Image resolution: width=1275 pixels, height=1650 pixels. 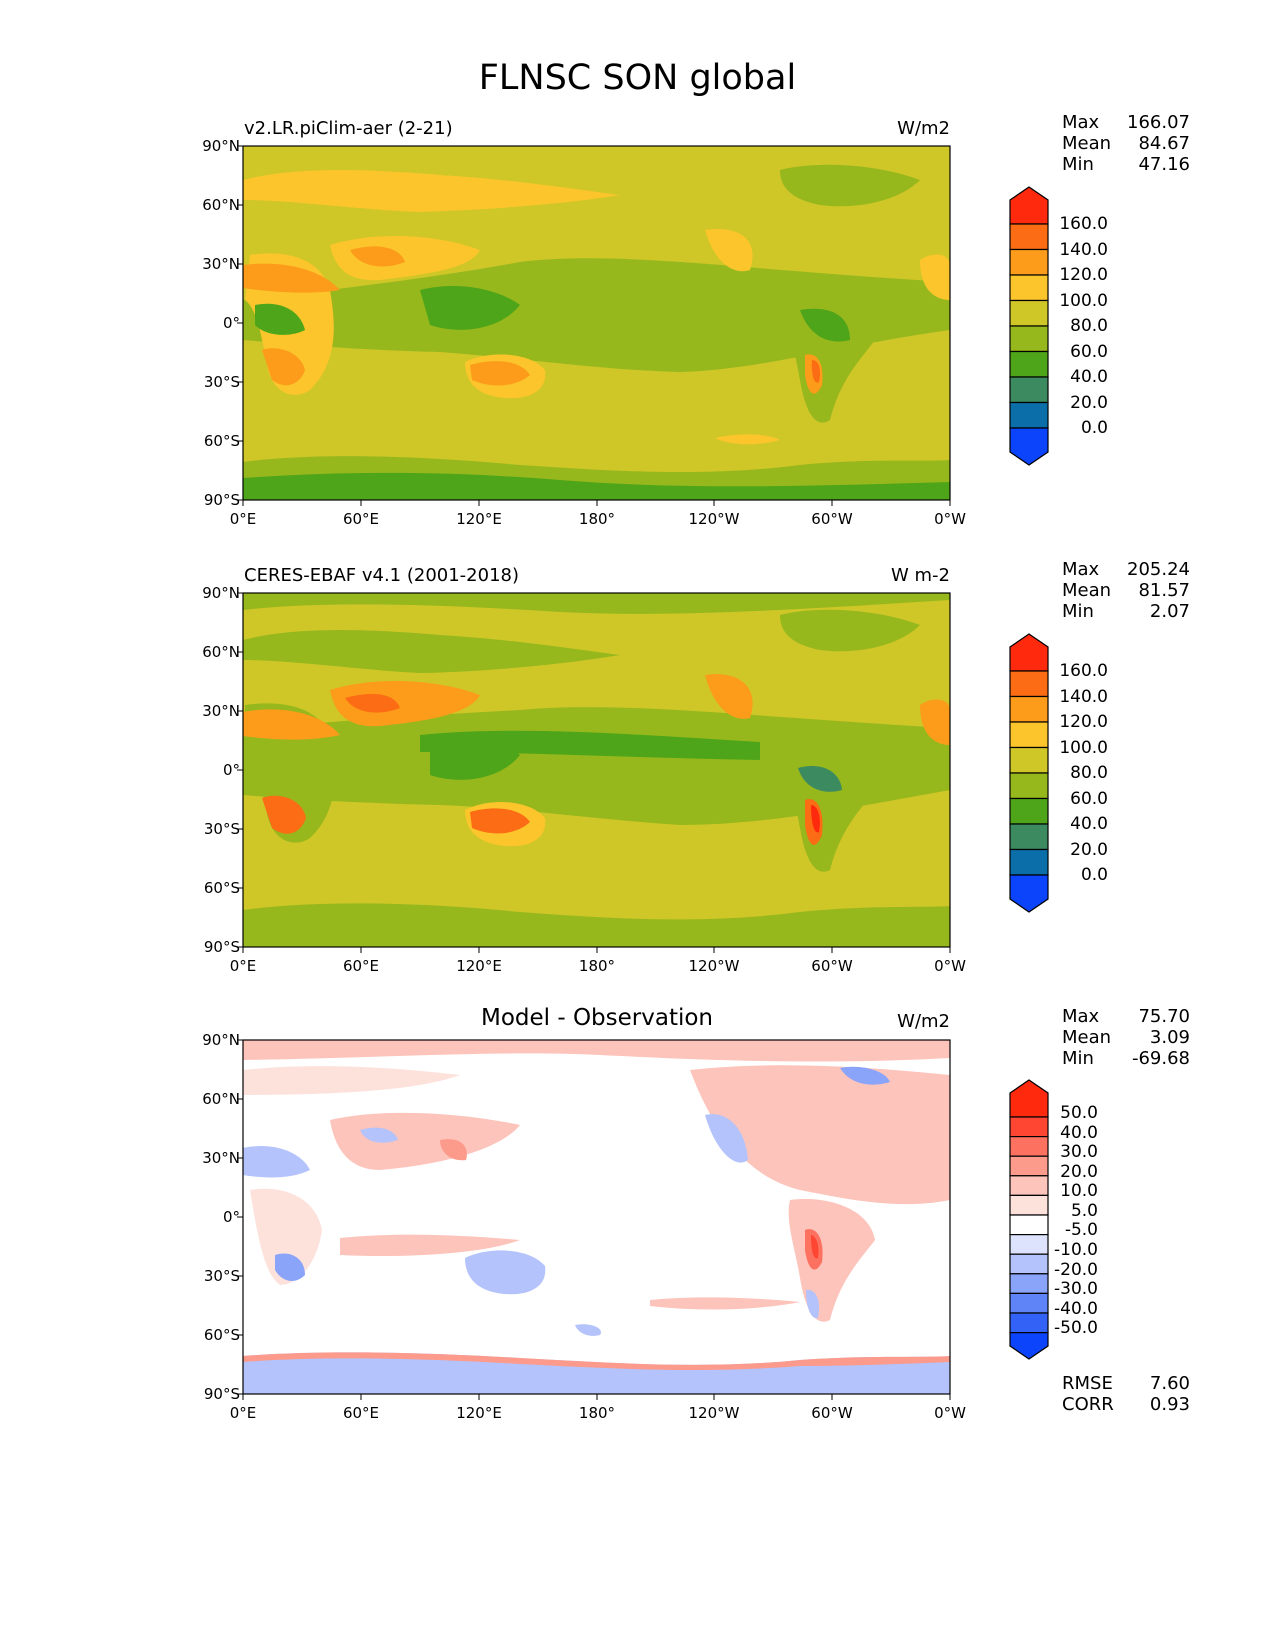 I want to click on map1-tropics, so click(x=596, y=315).